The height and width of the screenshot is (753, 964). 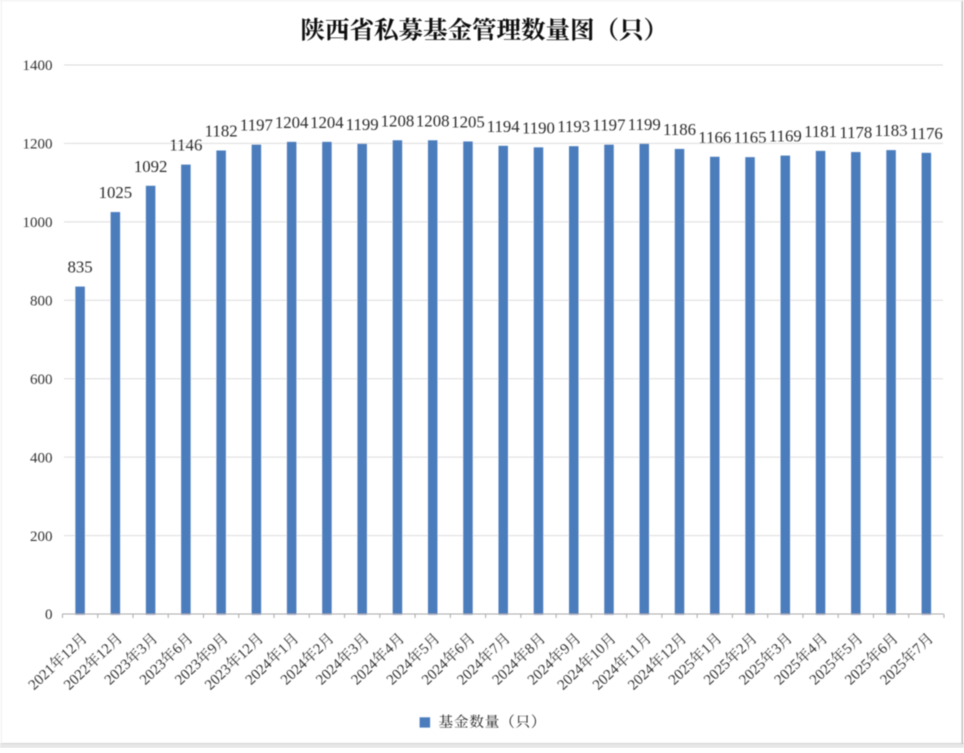 What do you see at coordinates (820, 131) in the screenshot?
I see `svg-text: 1181` at bounding box center [820, 131].